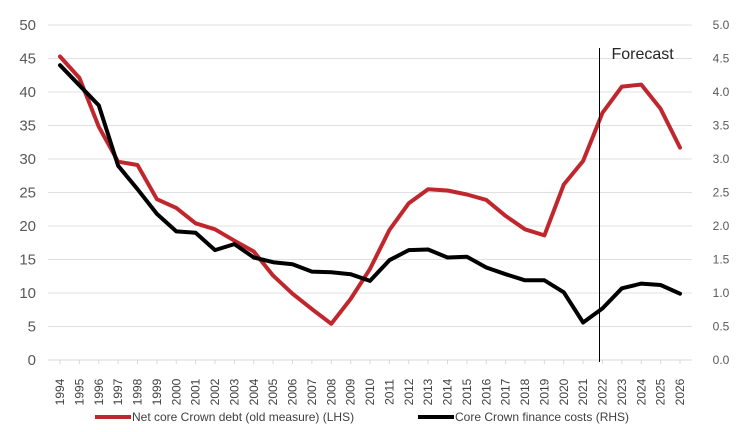 The width and height of the screenshot is (747, 432). What do you see at coordinates (32, 327) in the screenshot?
I see `left-tick-label: 5` at bounding box center [32, 327].